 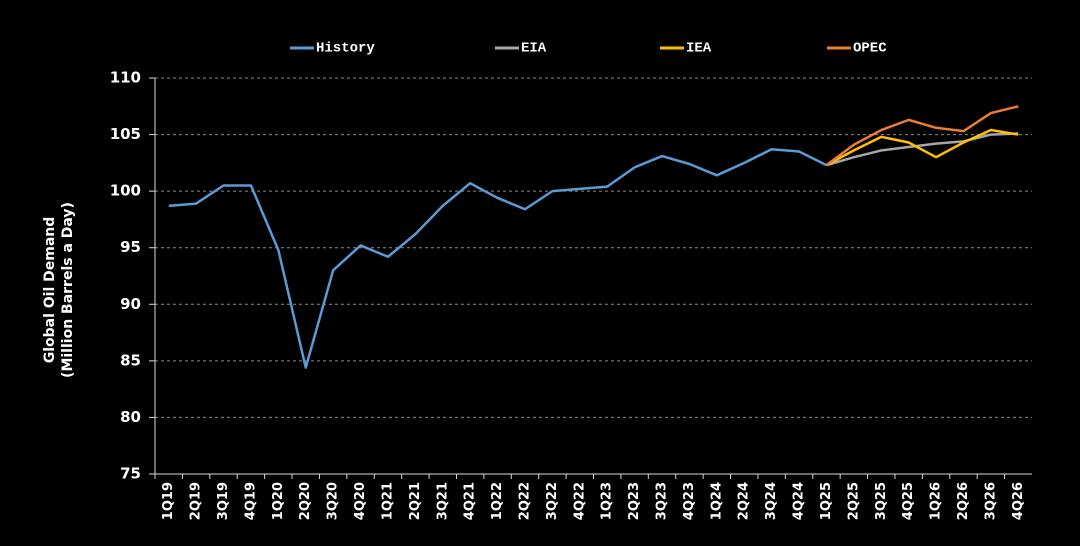 I want to click on y-axis-title-line: (Million Barrels a Day), so click(x=68, y=290).